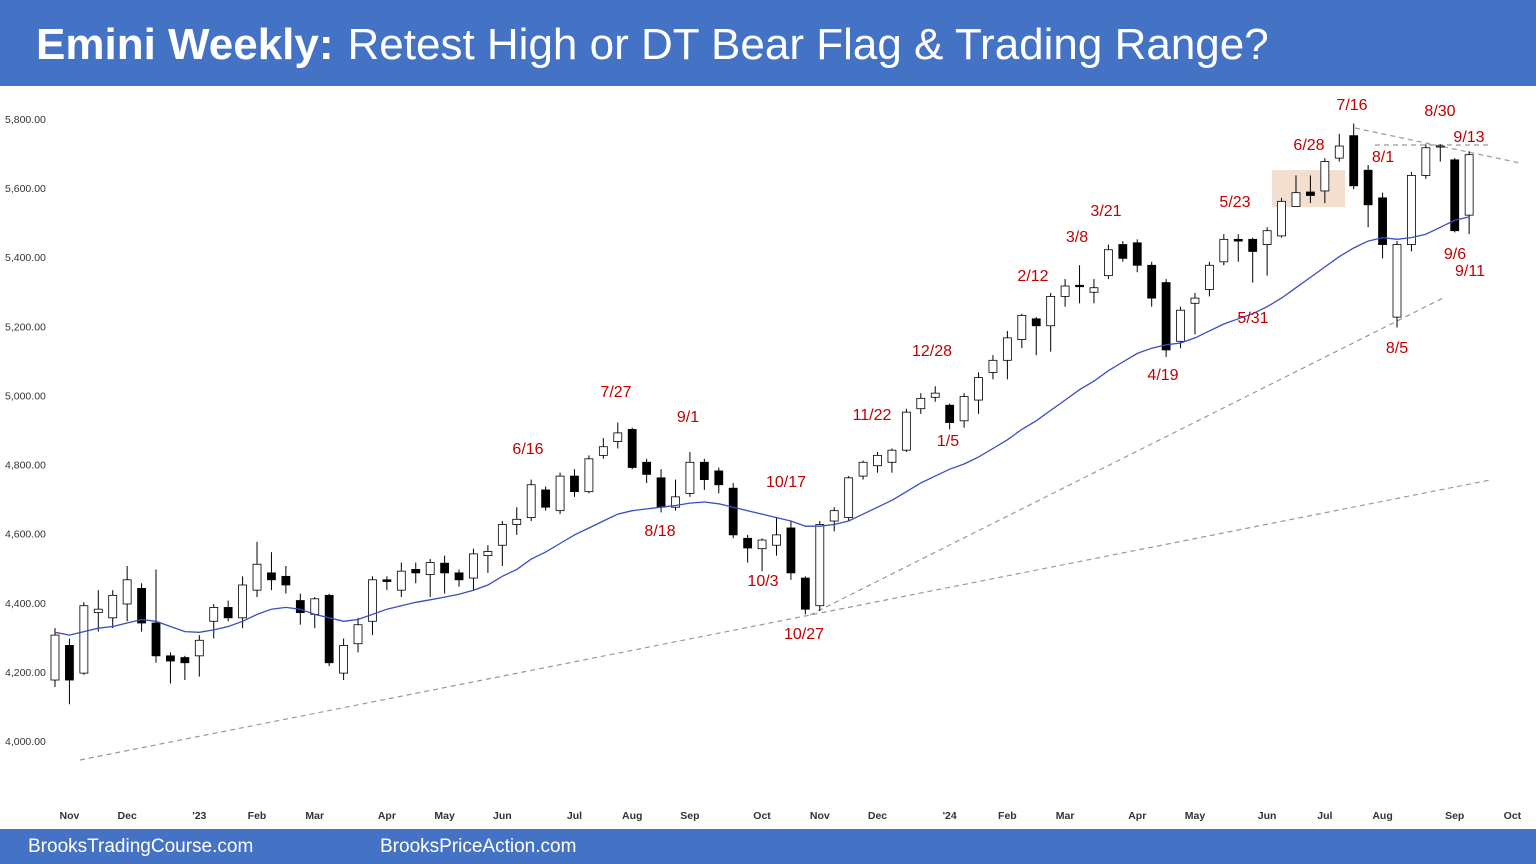 The width and height of the screenshot is (1536, 864). What do you see at coordinates (1468, 137) in the screenshot?
I see `annotation: 9/13` at bounding box center [1468, 137].